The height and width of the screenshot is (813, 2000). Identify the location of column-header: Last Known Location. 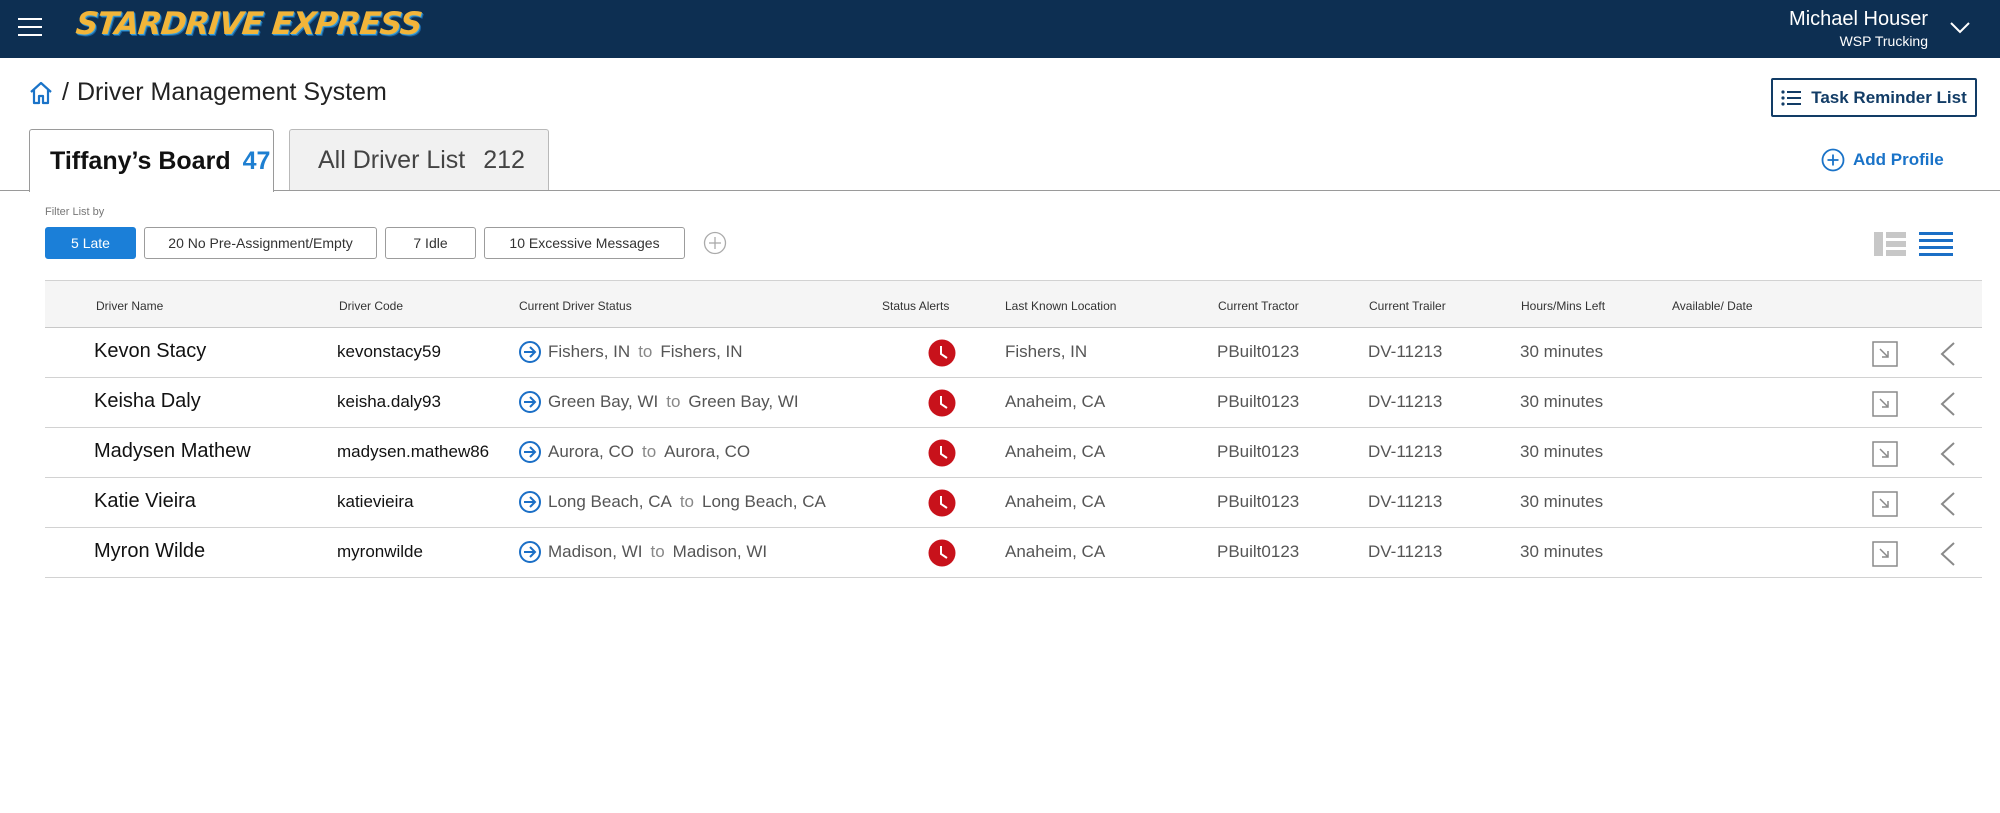
(1061, 306).